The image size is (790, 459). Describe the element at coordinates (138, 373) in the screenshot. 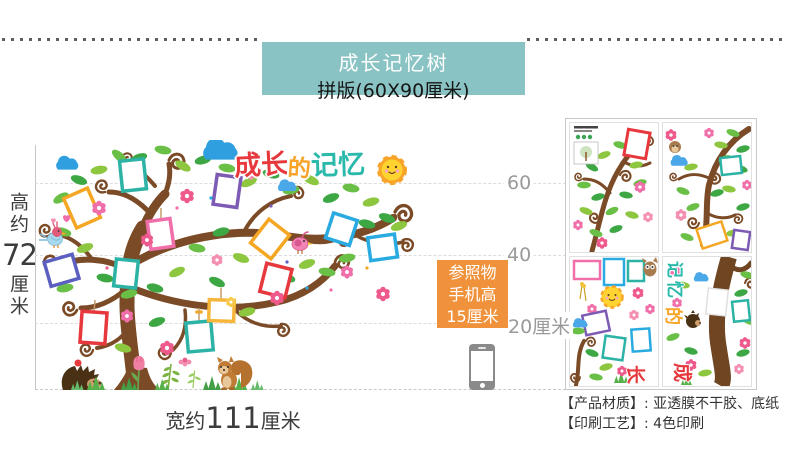

I see `tulip-flower` at that location.